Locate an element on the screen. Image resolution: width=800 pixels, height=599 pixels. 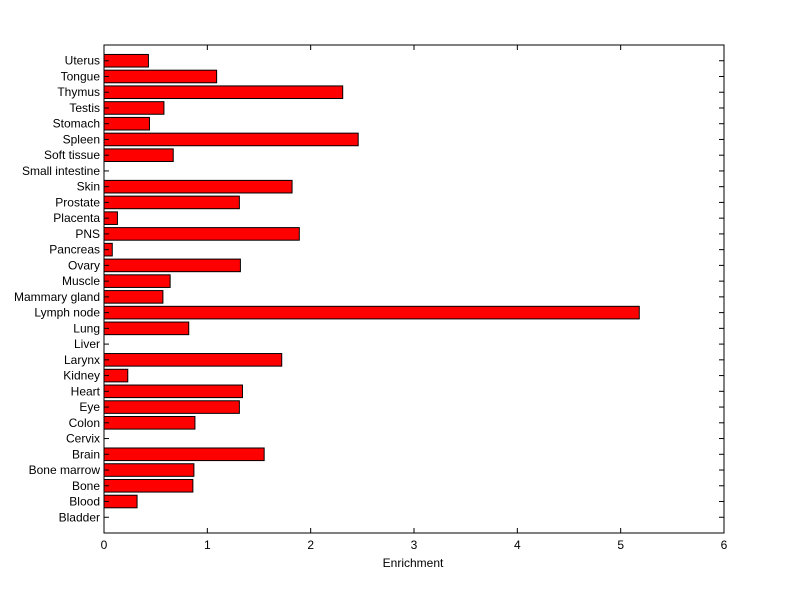
bar-heart is located at coordinates (173, 391).